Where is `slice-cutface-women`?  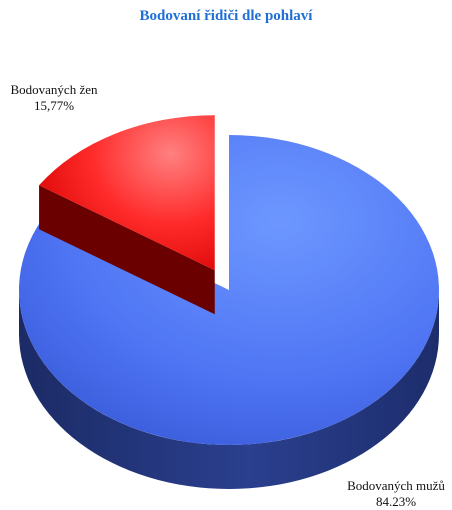
slice-cutface-women is located at coordinates (127, 250).